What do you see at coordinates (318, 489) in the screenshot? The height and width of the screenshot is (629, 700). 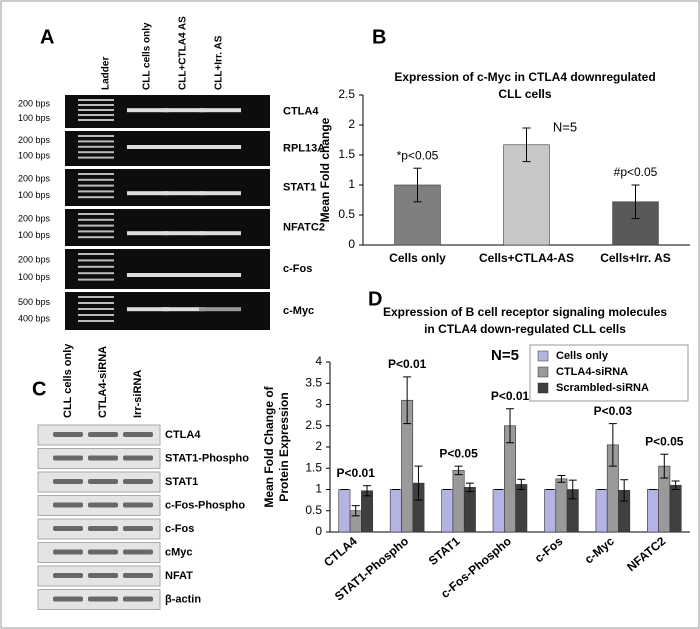 I see `y-tick-label: 1` at bounding box center [318, 489].